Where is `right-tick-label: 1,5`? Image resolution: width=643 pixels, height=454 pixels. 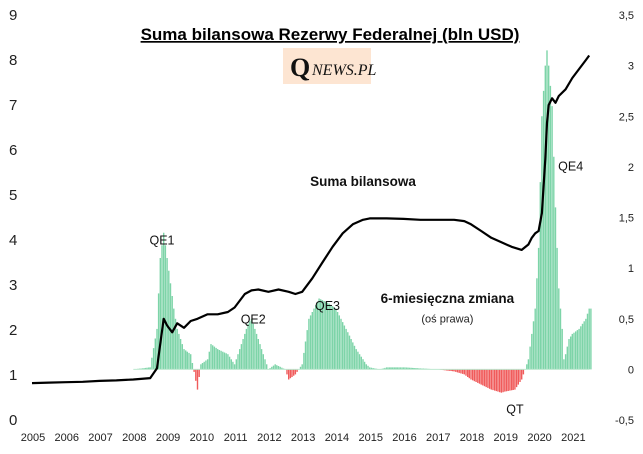 right-tick-label: 1,5 is located at coordinates (626, 219).